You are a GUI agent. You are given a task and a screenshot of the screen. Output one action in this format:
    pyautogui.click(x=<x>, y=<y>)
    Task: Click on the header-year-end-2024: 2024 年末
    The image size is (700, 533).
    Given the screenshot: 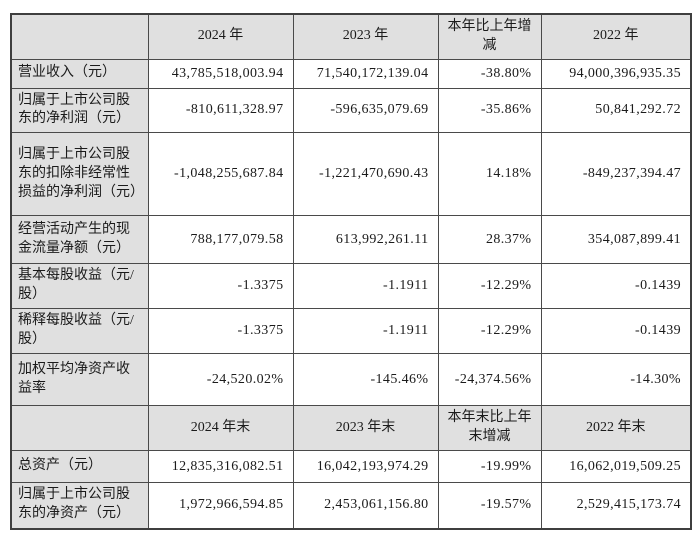 What is the action you would take?
    pyautogui.click(x=220, y=428)
    